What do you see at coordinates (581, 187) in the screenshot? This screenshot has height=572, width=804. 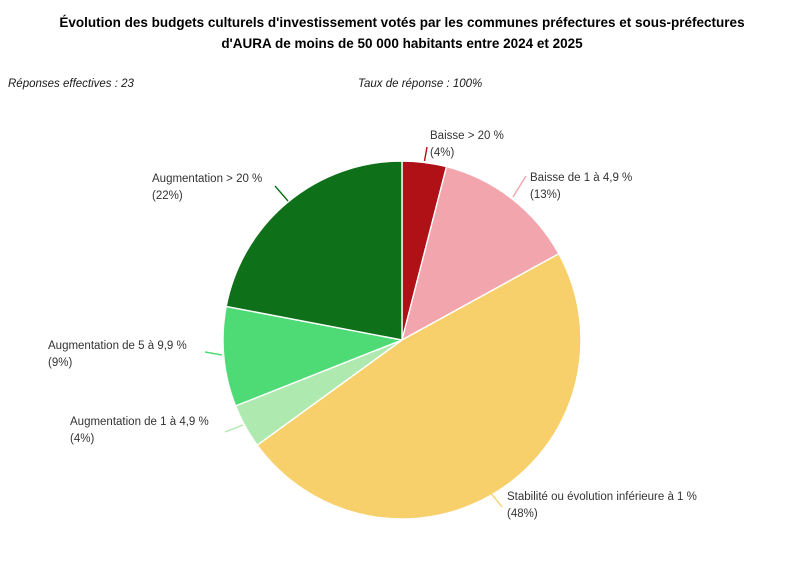 I see `slice-label-baisse-1-49: Baisse de 1 à 4,9 % (13%)` at bounding box center [581, 187].